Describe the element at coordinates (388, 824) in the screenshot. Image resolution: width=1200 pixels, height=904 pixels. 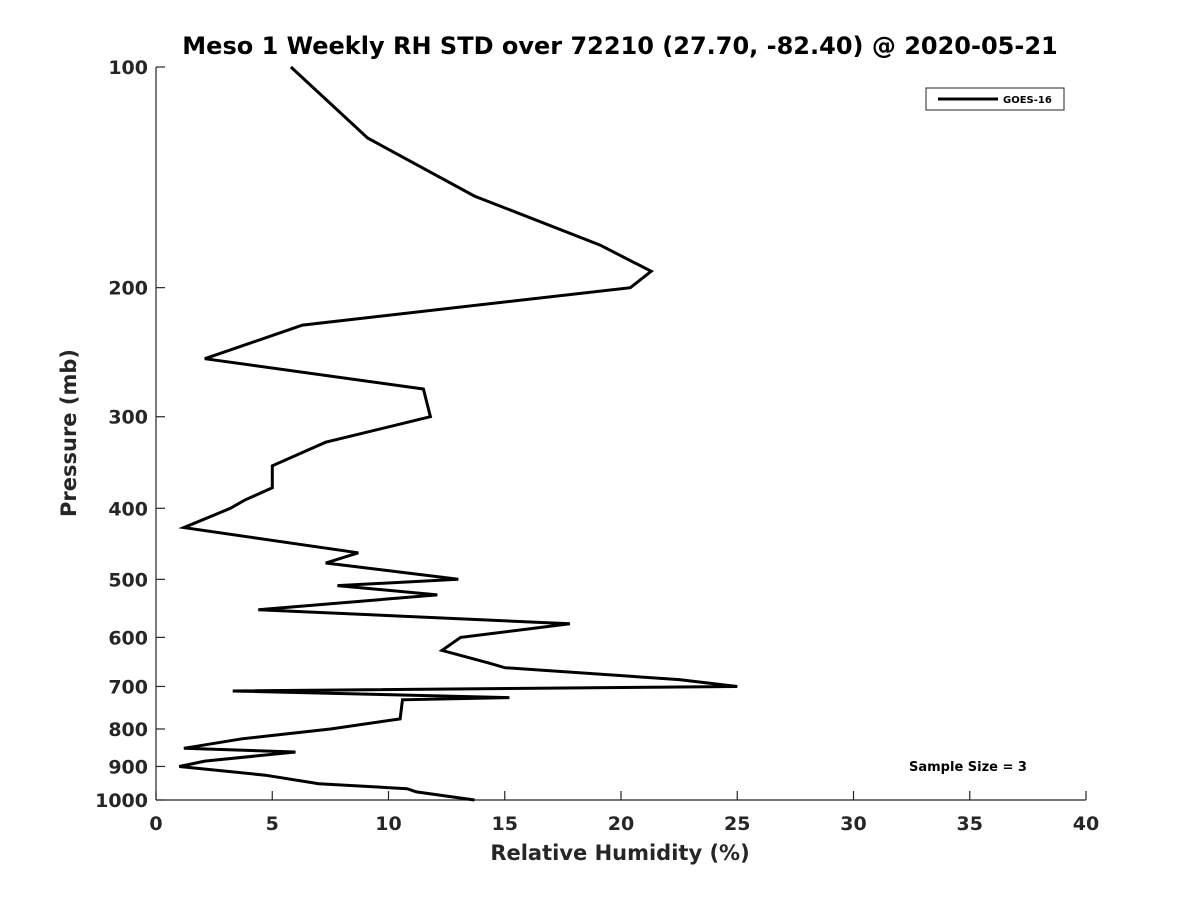
I see `x-tick-label: 10` at that location.